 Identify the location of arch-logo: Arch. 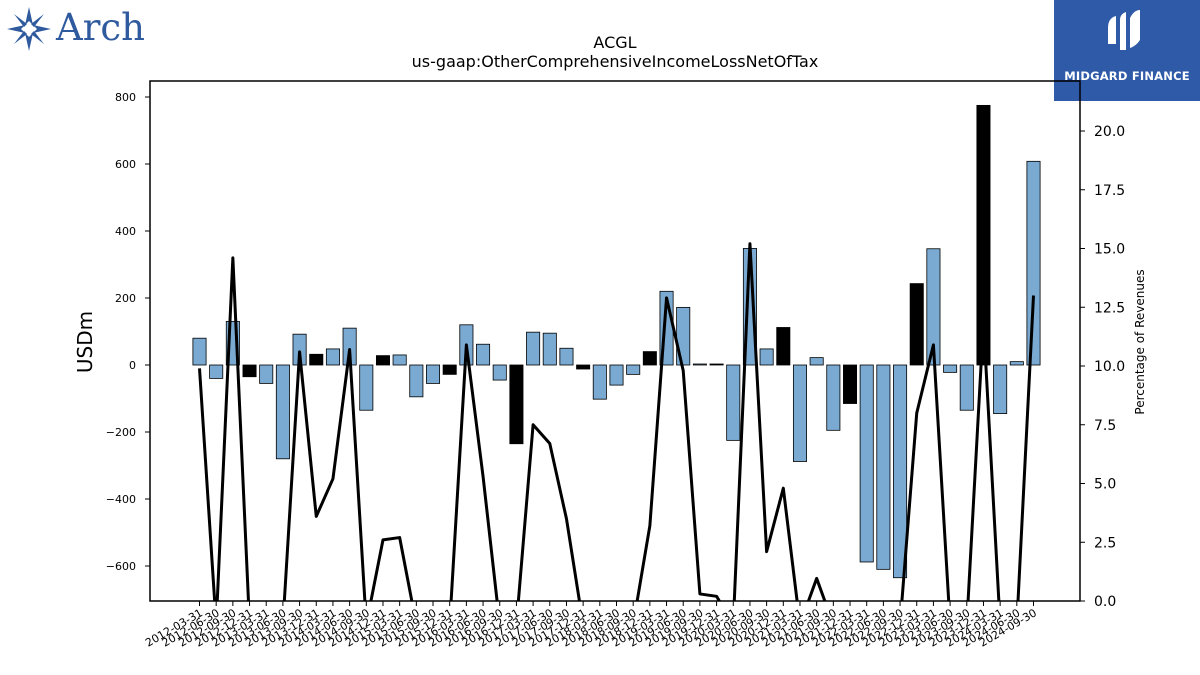
(74, 30).